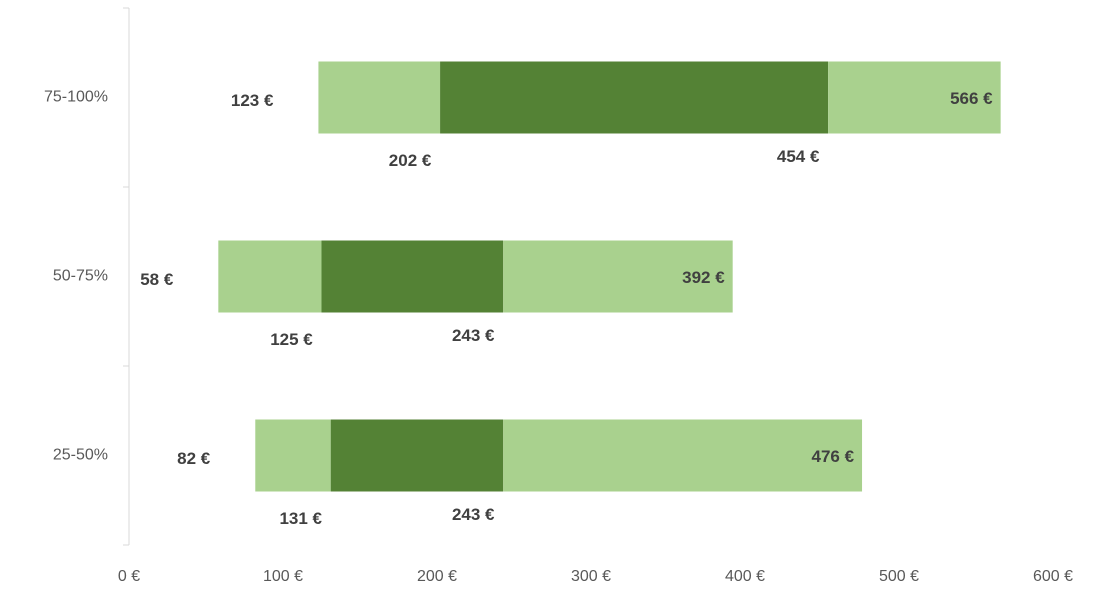 The width and height of the screenshot is (1099, 589). Describe the element at coordinates (437, 576) in the screenshot. I see `x-tick-label: 200 €` at that location.